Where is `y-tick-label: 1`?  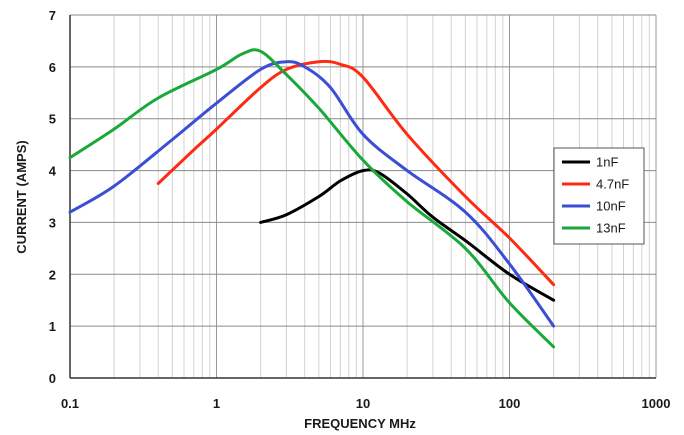
y-tick-label: 1 is located at coordinates (52, 326).